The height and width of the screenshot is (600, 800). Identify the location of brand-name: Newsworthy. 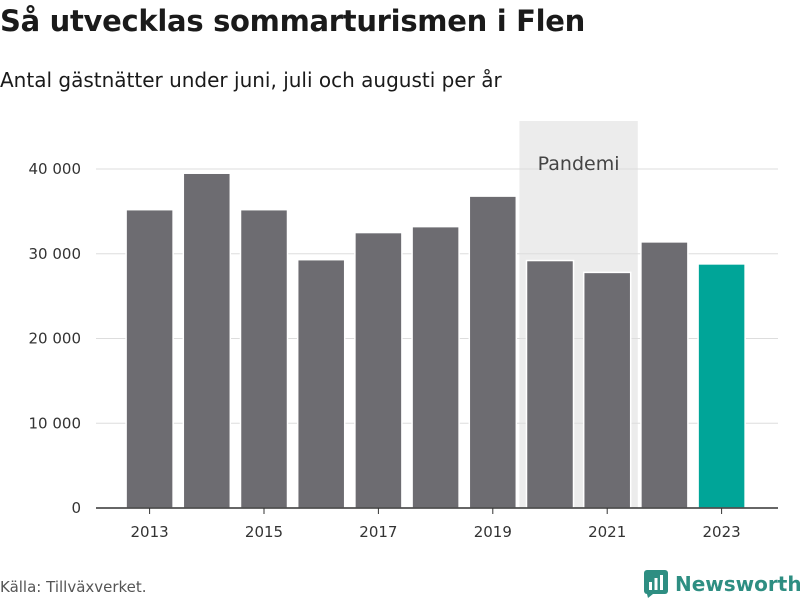
(737, 584).